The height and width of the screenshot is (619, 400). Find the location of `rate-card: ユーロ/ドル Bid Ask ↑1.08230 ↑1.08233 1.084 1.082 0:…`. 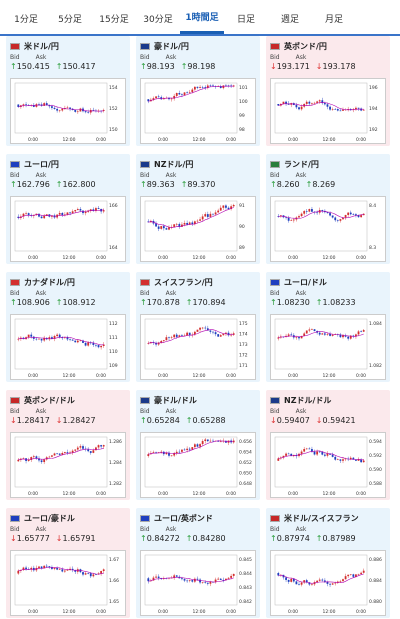

rate-card: ユーロ/ドル Bid Ask ↑1.08230 ↑1.08233 1.084 1.082 0:… is located at coordinates (328, 327).